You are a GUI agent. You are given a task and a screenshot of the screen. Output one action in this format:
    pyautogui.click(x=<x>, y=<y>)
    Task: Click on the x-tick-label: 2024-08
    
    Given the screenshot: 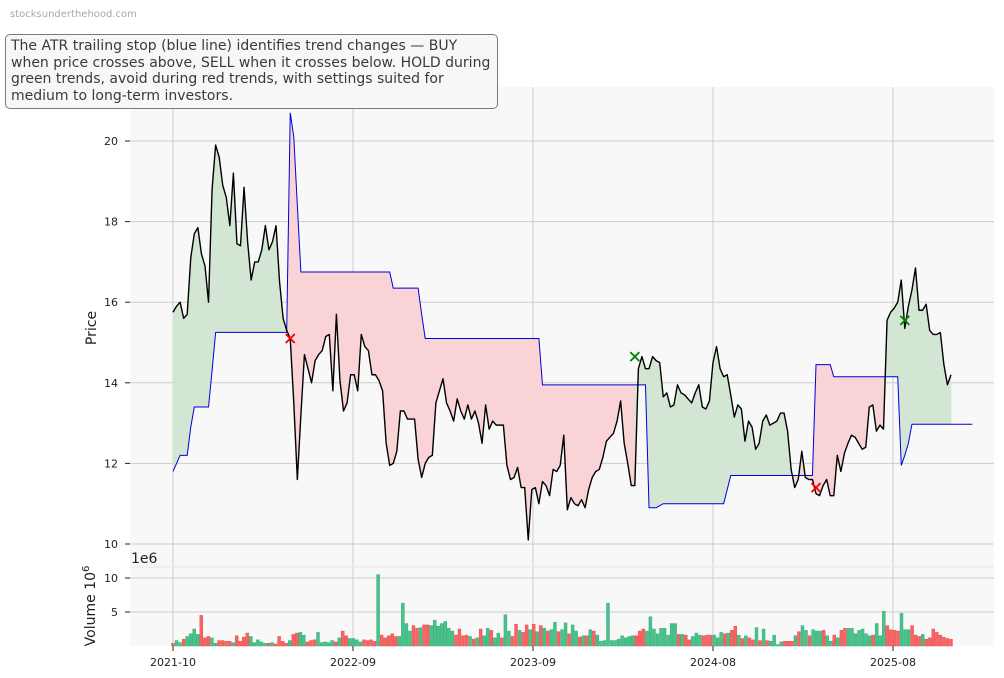 What is the action you would take?
    pyautogui.click(x=713, y=662)
    